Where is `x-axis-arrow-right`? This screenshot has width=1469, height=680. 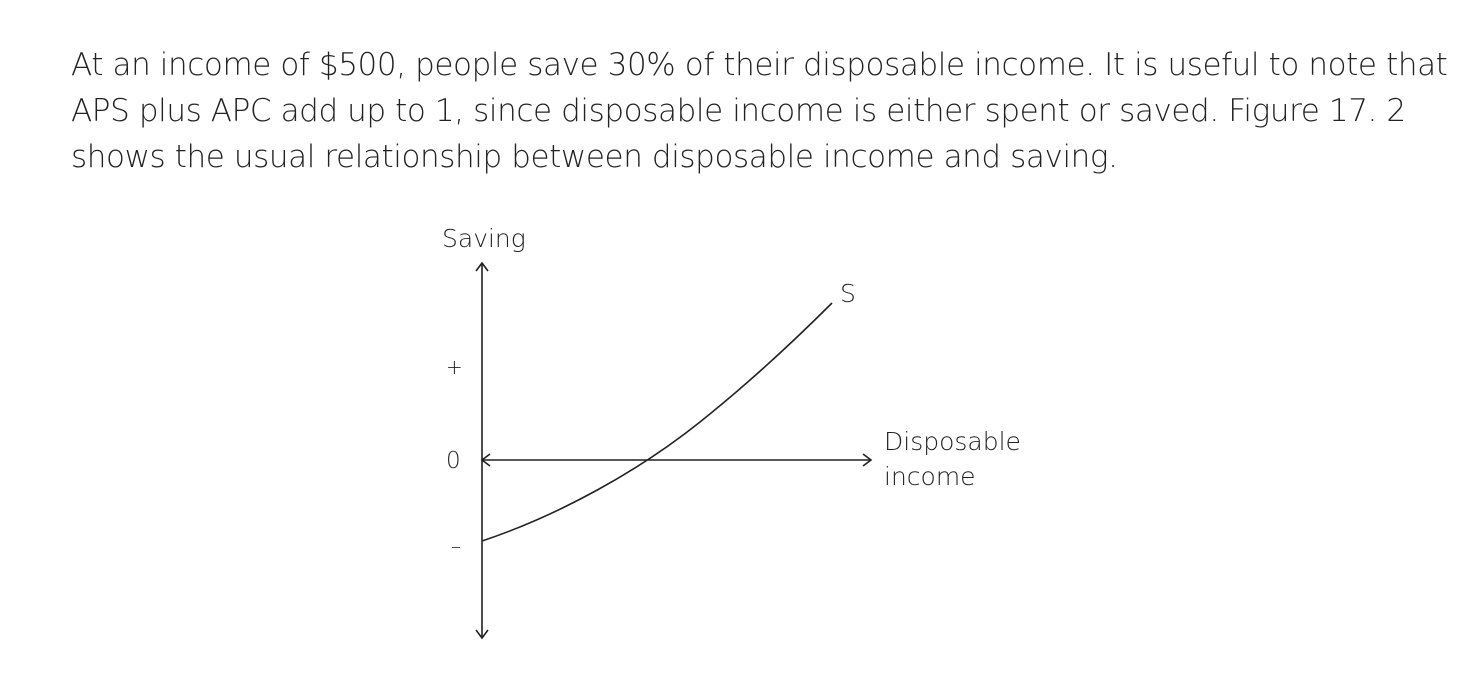
x-axis-arrow-right is located at coordinates (867, 460).